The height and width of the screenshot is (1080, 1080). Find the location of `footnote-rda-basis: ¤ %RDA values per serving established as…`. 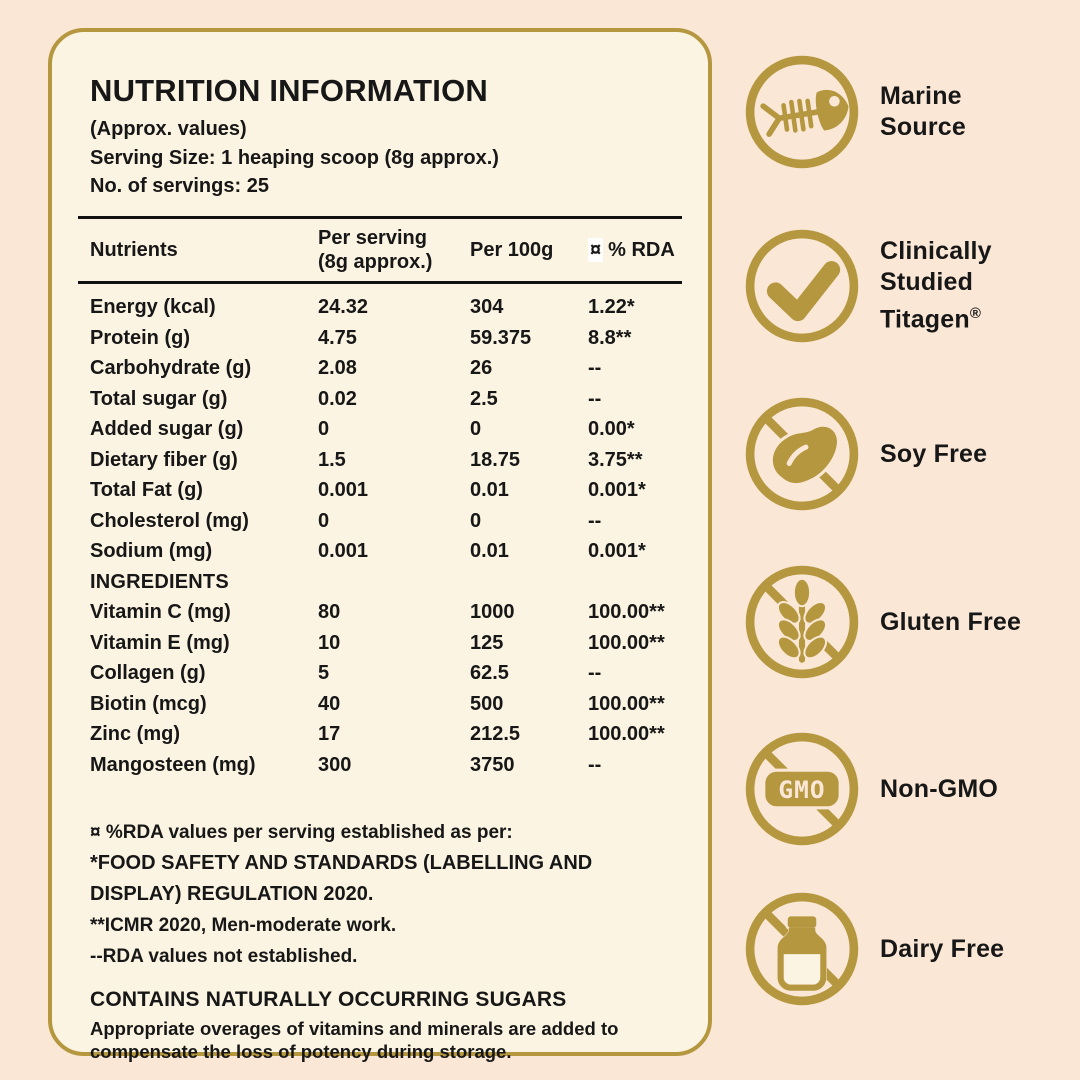

footnote-rda-basis: ¤ %RDA values per serving established as… is located at coordinates (301, 832).